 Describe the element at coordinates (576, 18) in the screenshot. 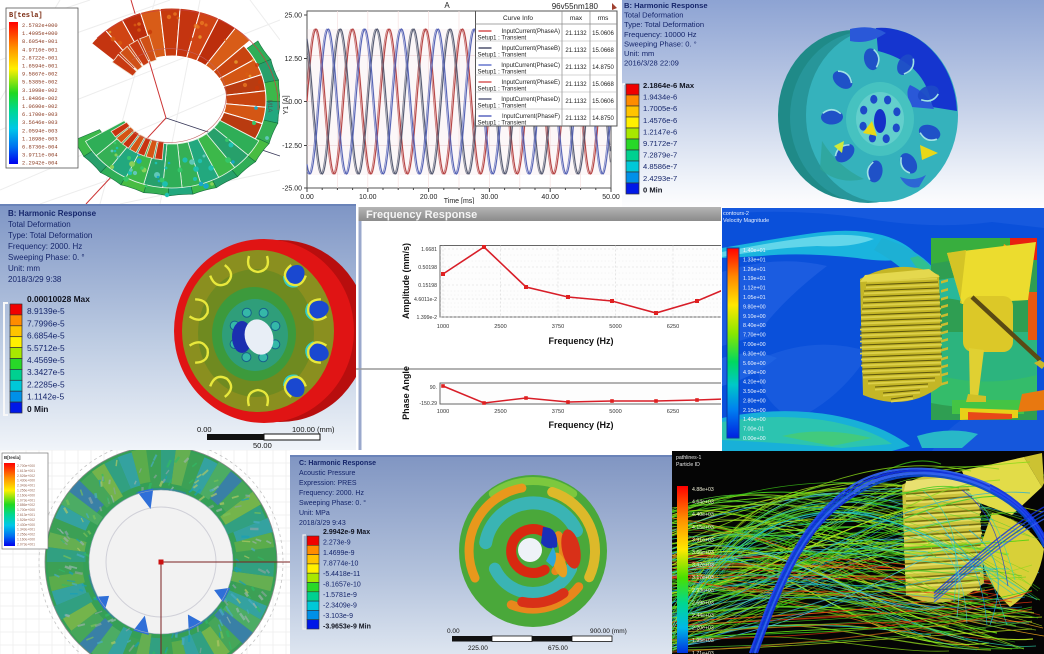

I see `svg-text: max` at that location.